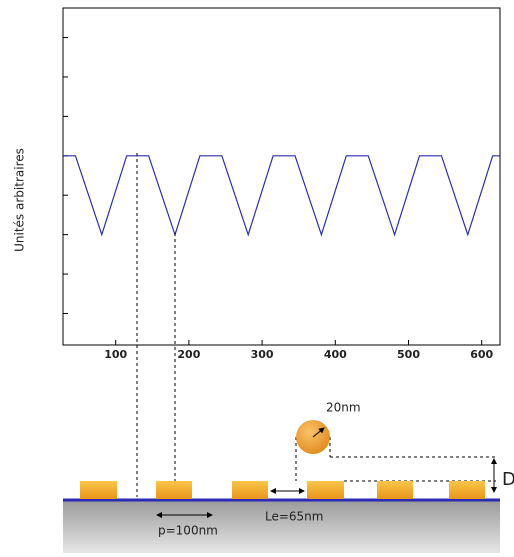 The width and height of the screenshot is (514, 557). What do you see at coordinates (281, 526) in the screenshot?
I see `substrate` at bounding box center [281, 526].